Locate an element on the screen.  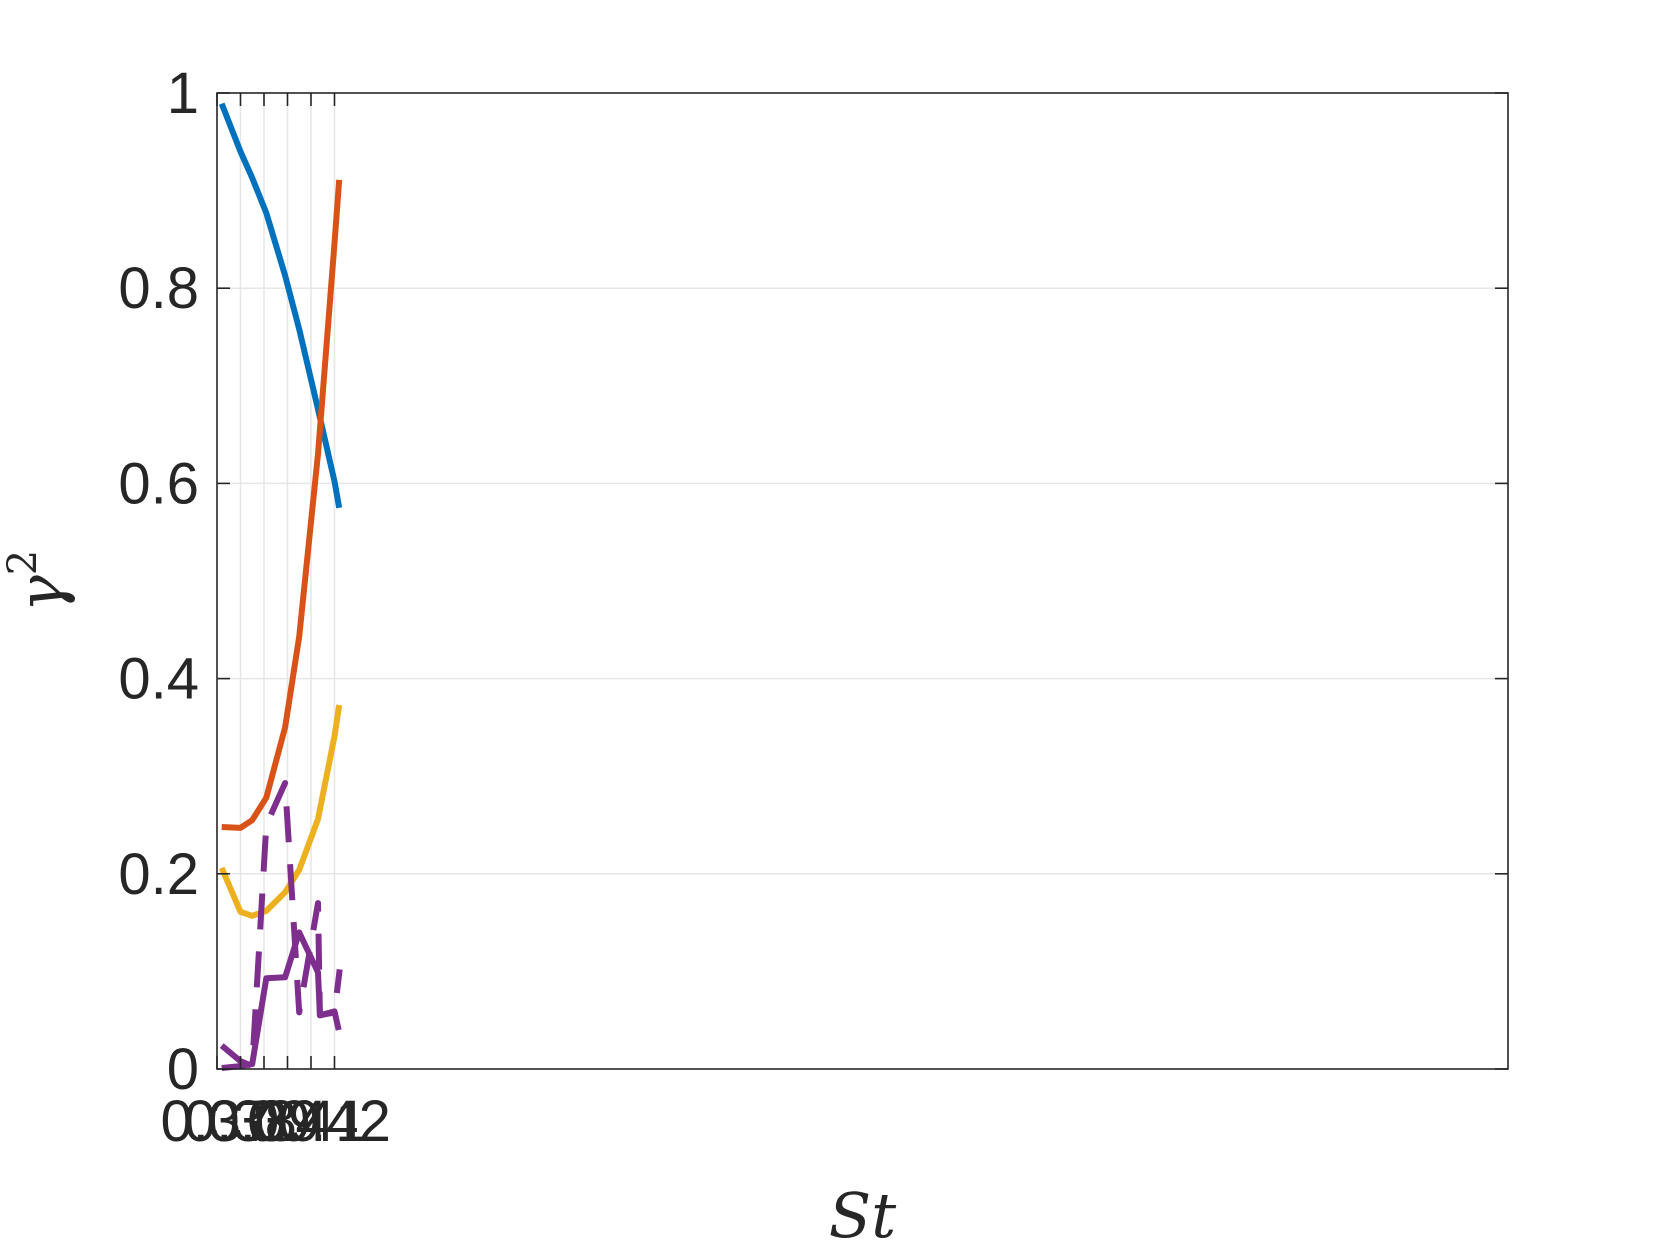
y-axis-label-base: γ is located at coordinates (40, 593).